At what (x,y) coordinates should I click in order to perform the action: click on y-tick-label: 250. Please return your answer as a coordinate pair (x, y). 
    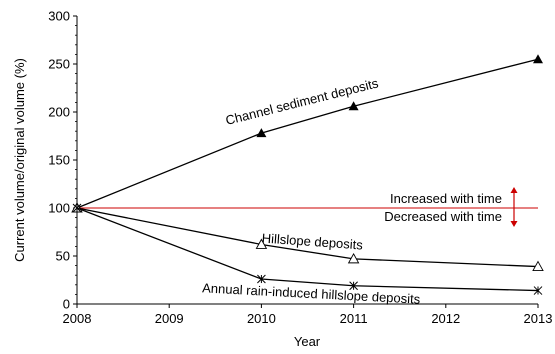
    Looking at the image, I should click on (59, 64).